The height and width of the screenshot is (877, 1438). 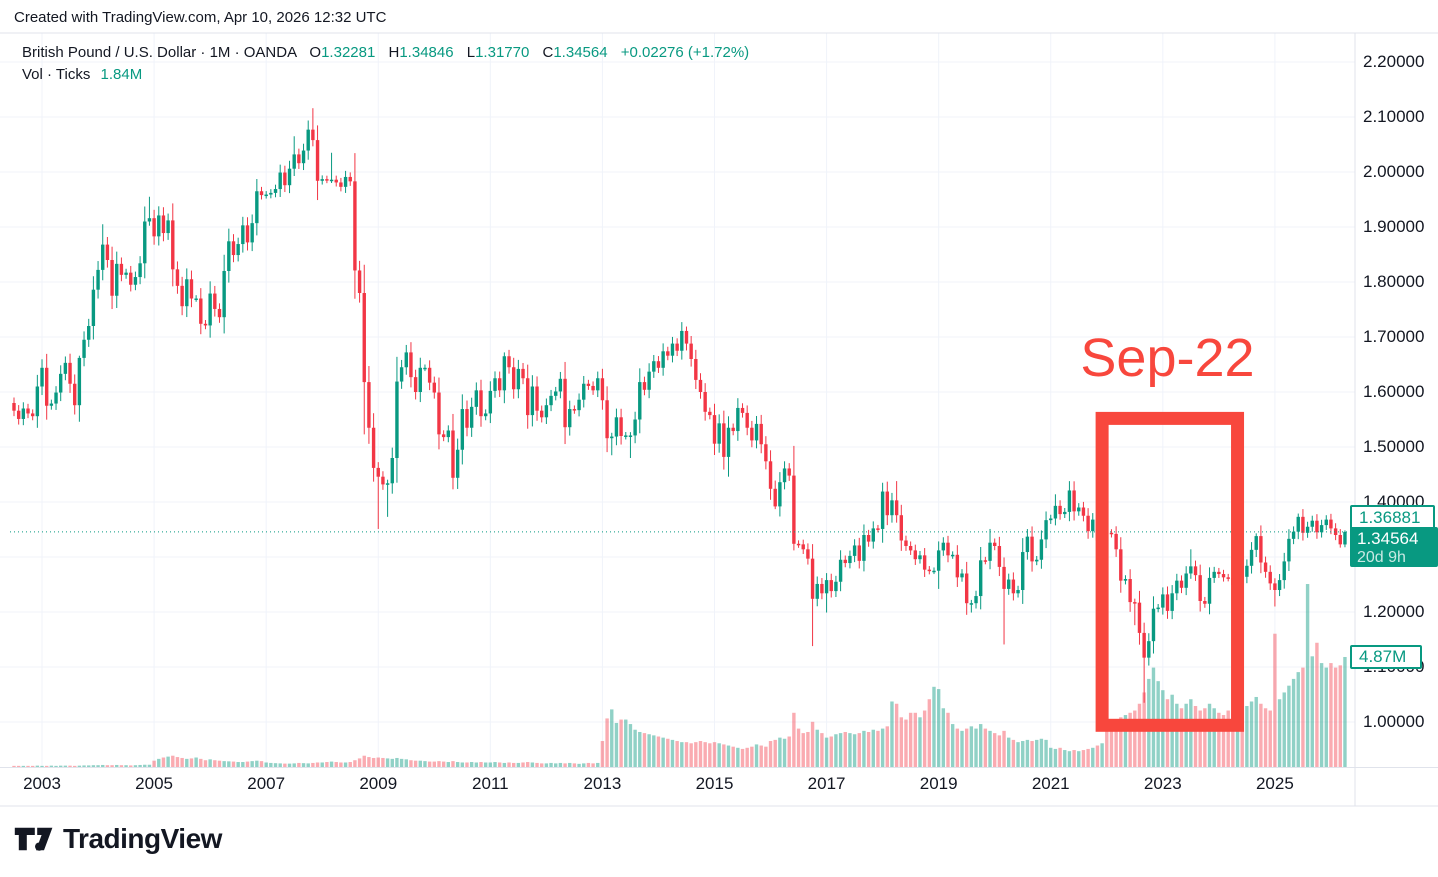 What do you see at coordinates (1170, 571) in the screenshot?
I see `sep22-rectangle` at bounding box center [1170, 571].